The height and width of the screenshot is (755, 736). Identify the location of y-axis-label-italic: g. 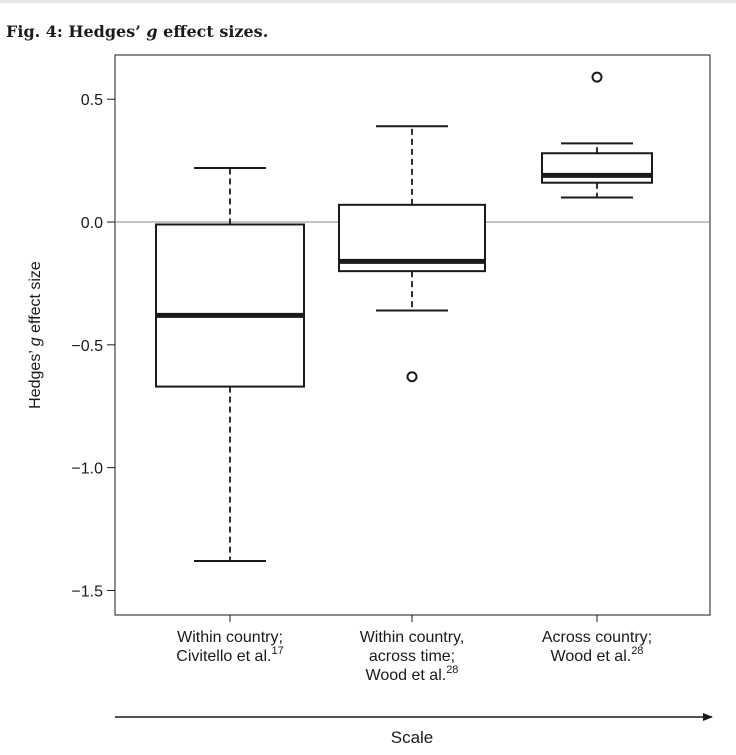
(35, 341).